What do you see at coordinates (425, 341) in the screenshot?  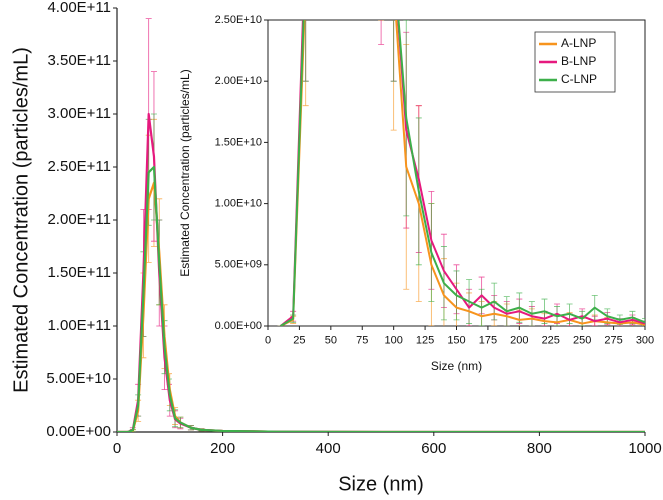 I see `x-tick-label: 125` at bounding box center [425, 341].